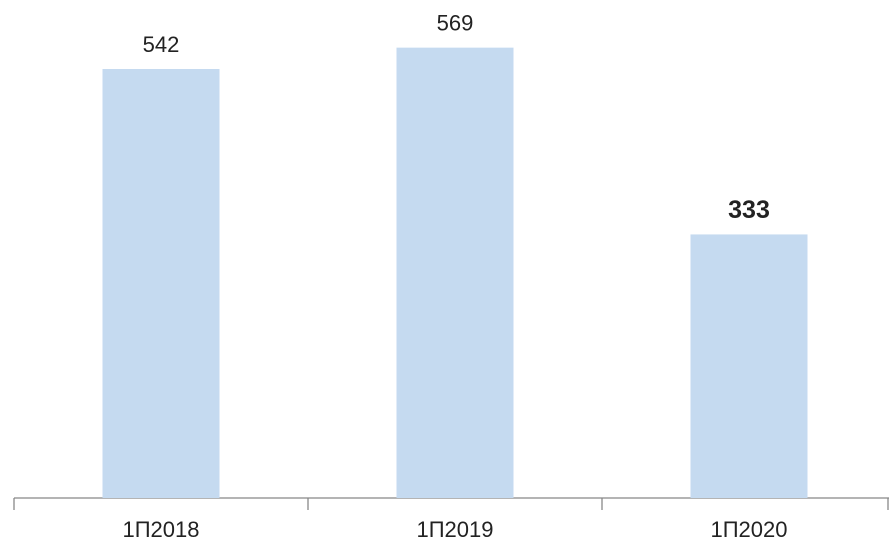 The height and width of the screenshot is (544, 889). What do you see at coordinates (749, 529) in the screenshot?
I see `x-tick-label: 1П2020` at bounding box center [749, 529].